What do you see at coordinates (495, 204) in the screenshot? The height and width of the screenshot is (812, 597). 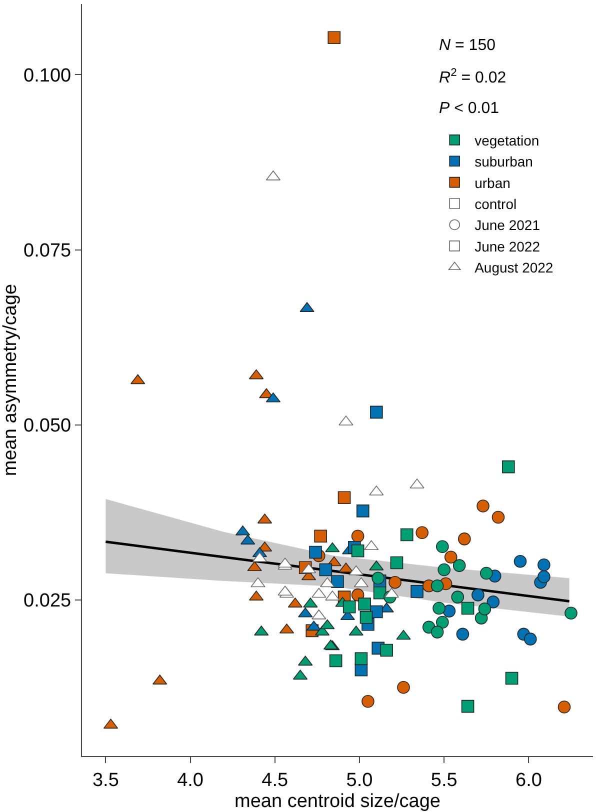 I see `legend-label: control` at bounding box center [495, 204].